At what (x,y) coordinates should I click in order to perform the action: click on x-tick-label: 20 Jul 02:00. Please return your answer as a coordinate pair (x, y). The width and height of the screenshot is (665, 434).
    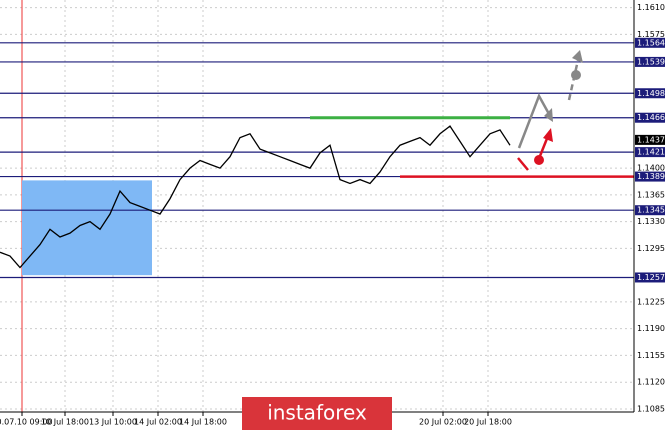
    Looking at the image, I should click on (443, 422).